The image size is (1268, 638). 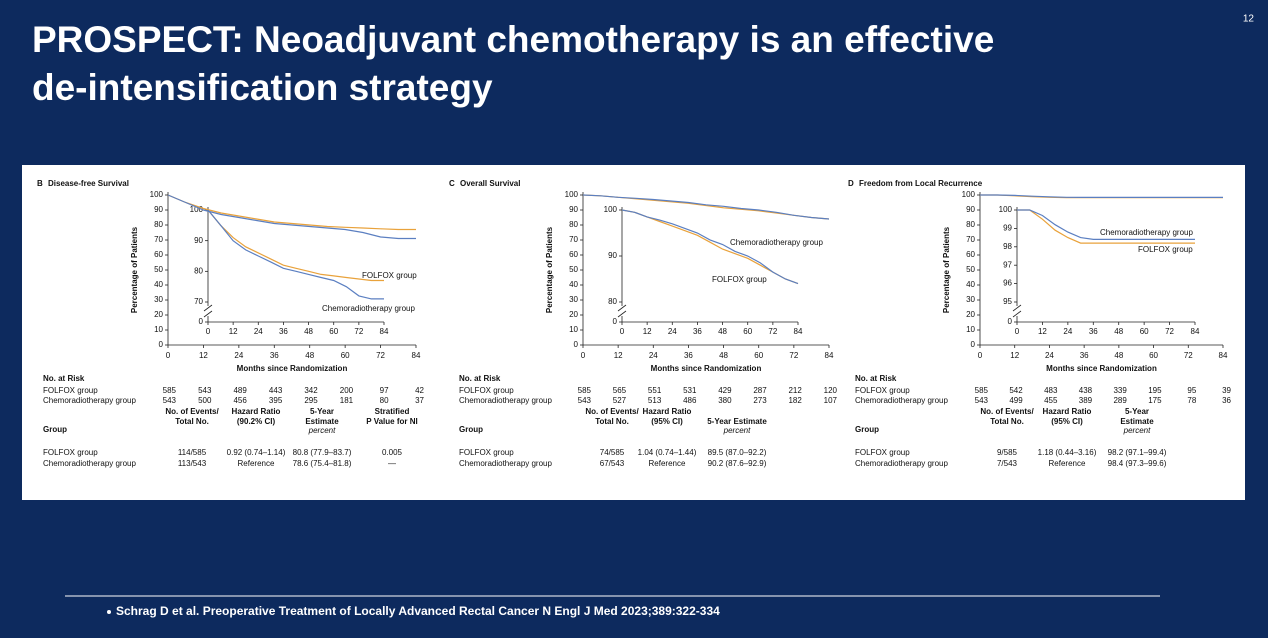 I want to click on risk-count: 531, so click(x=690, y=390).